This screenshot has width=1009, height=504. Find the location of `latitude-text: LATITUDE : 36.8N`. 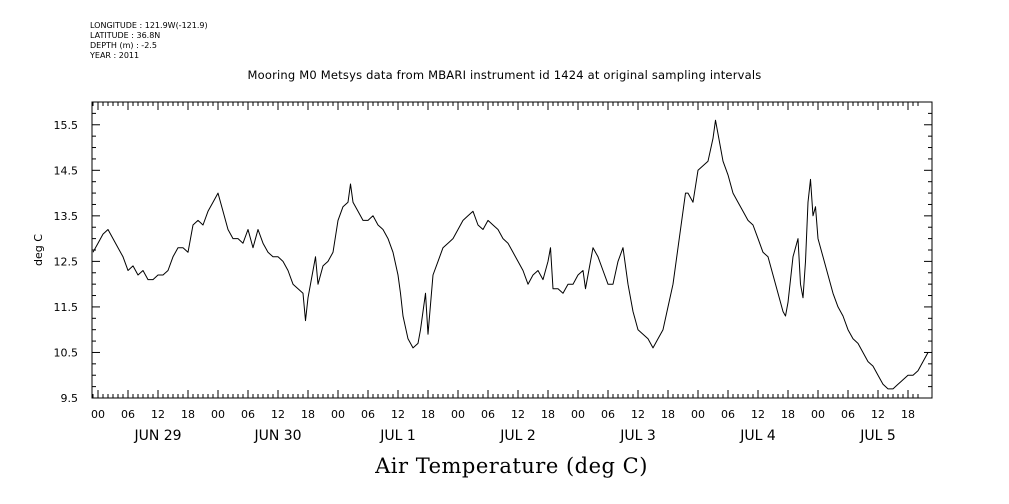

latitude-text: LATITUDE : 36.8N is located at coordinates (125, 35).